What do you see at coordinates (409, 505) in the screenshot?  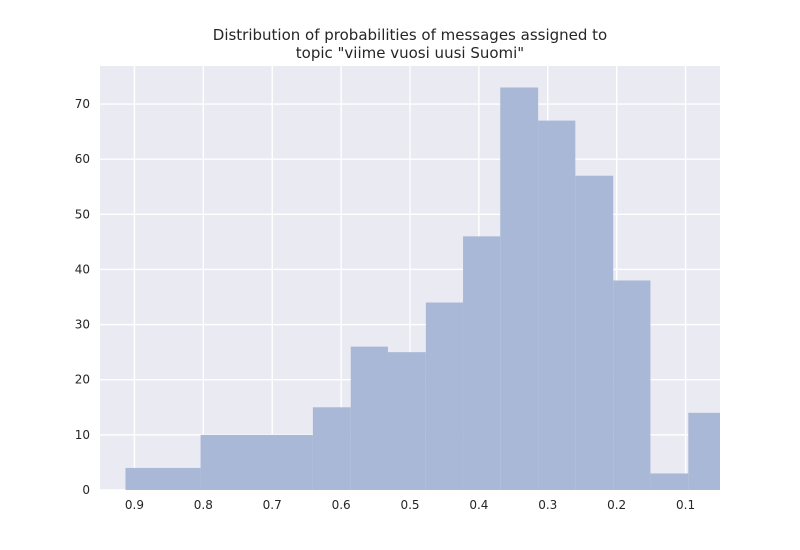 I see `x-tick-label: 0.5` at bounding box center [409, 505].